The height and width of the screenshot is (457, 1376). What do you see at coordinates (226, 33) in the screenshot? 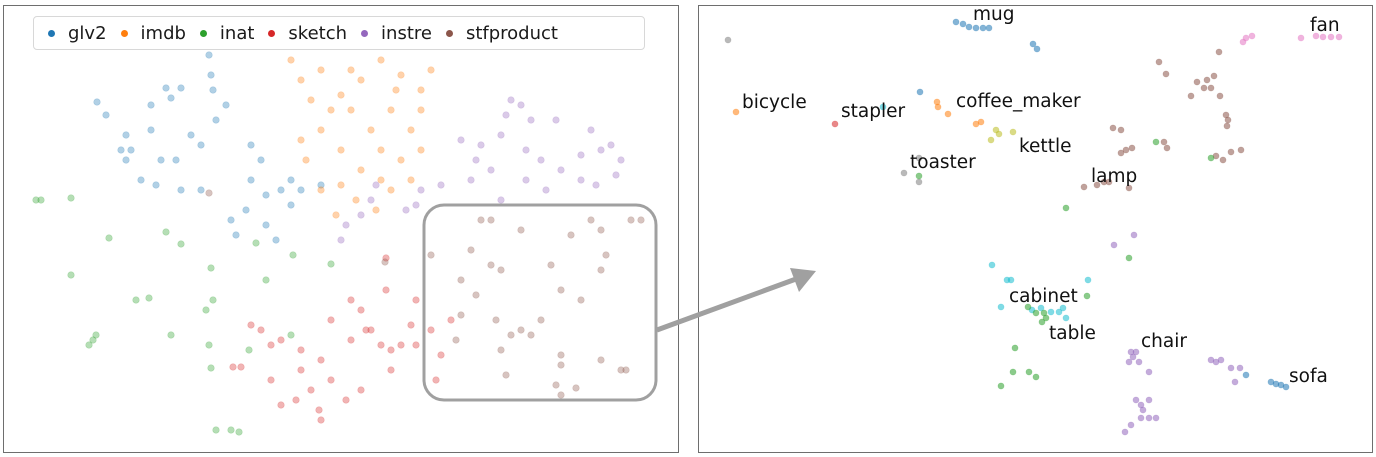
I see `legend-item-inat: inat` at bounding box center [226, 33].